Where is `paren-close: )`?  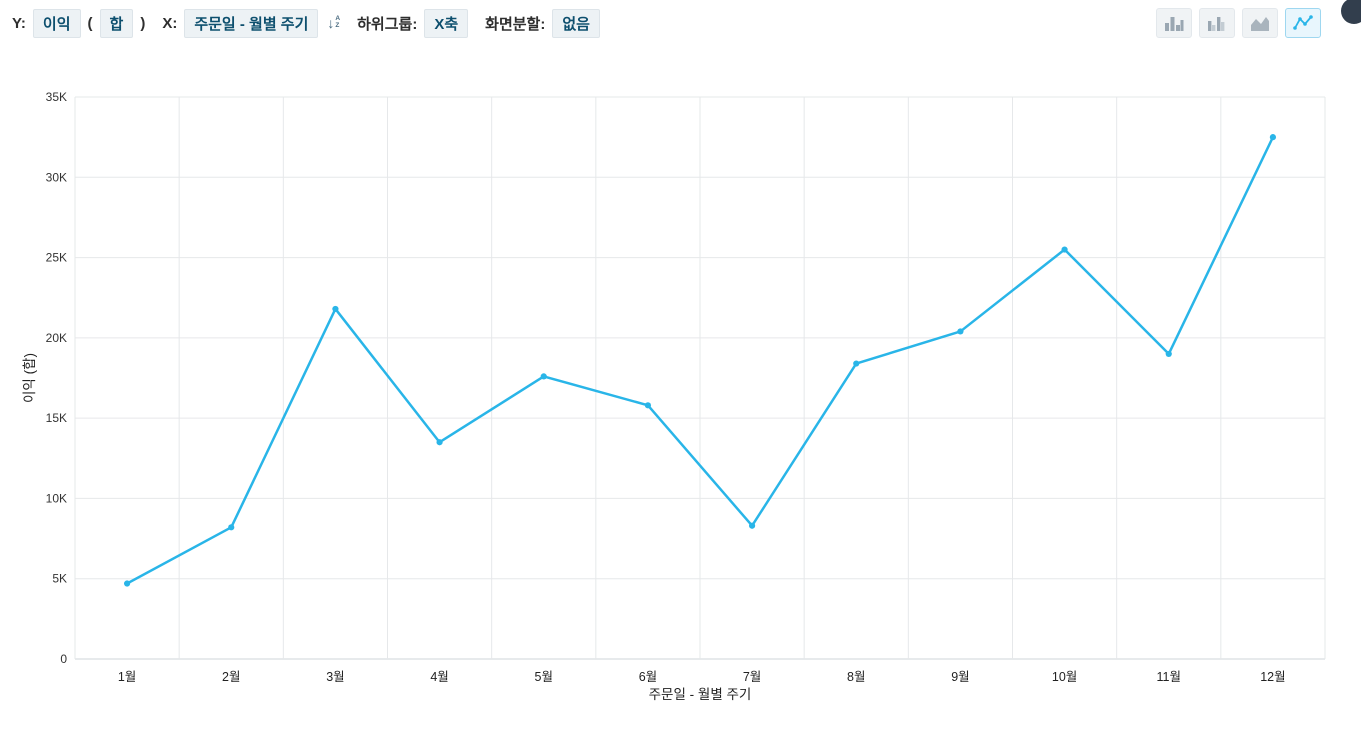
paren-close: ) is located at coordinates (143, 23).